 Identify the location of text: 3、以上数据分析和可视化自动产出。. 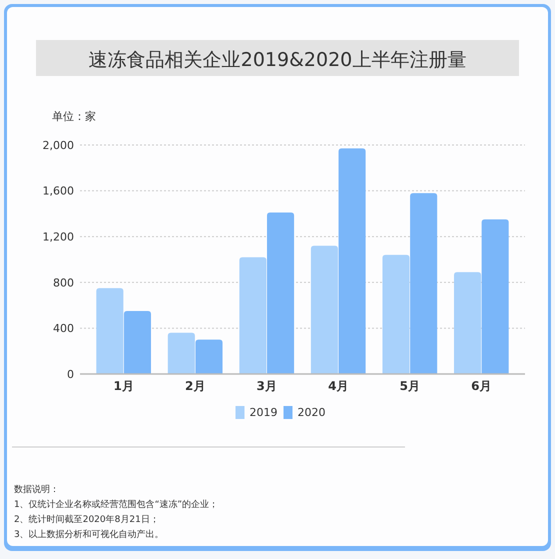
(89, 534).